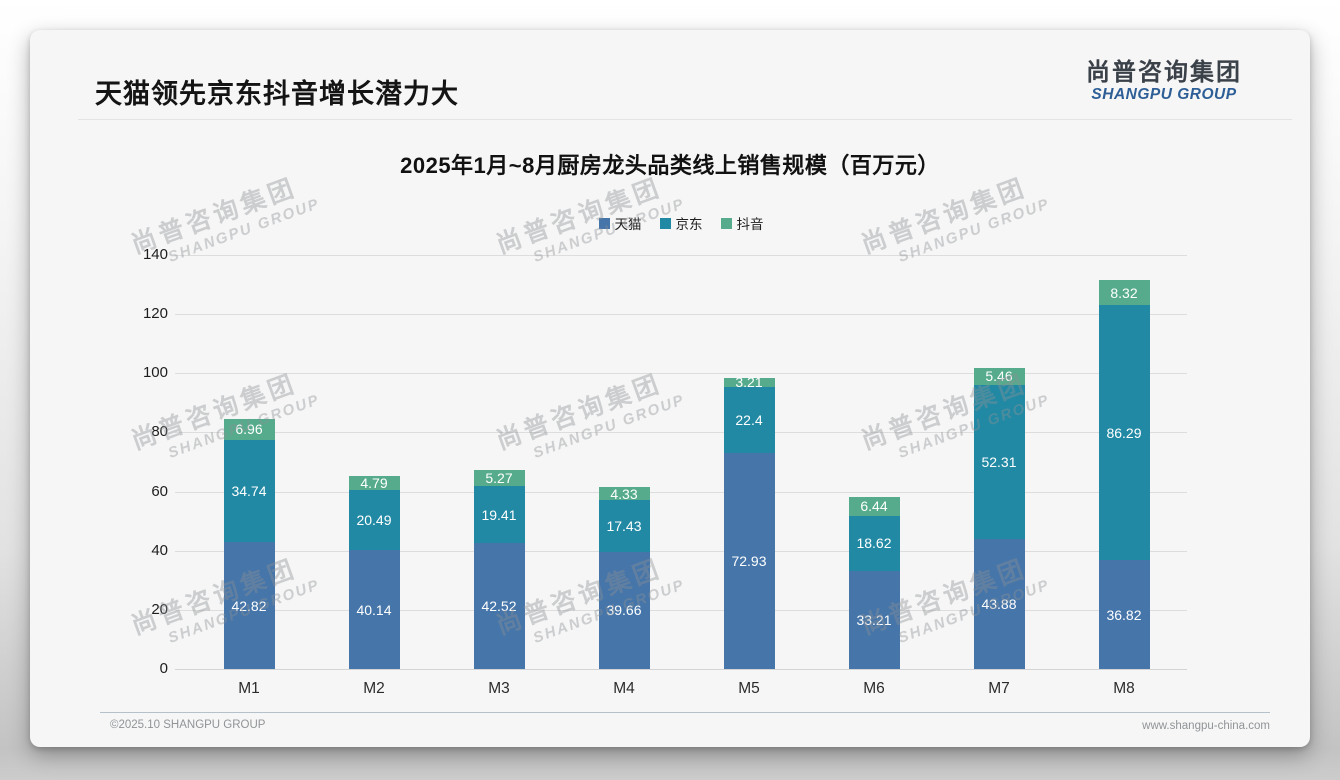  Describe the element at coordinates (249, 490) in the screenshot. I see `bar-value-label: 34.74` at that location.